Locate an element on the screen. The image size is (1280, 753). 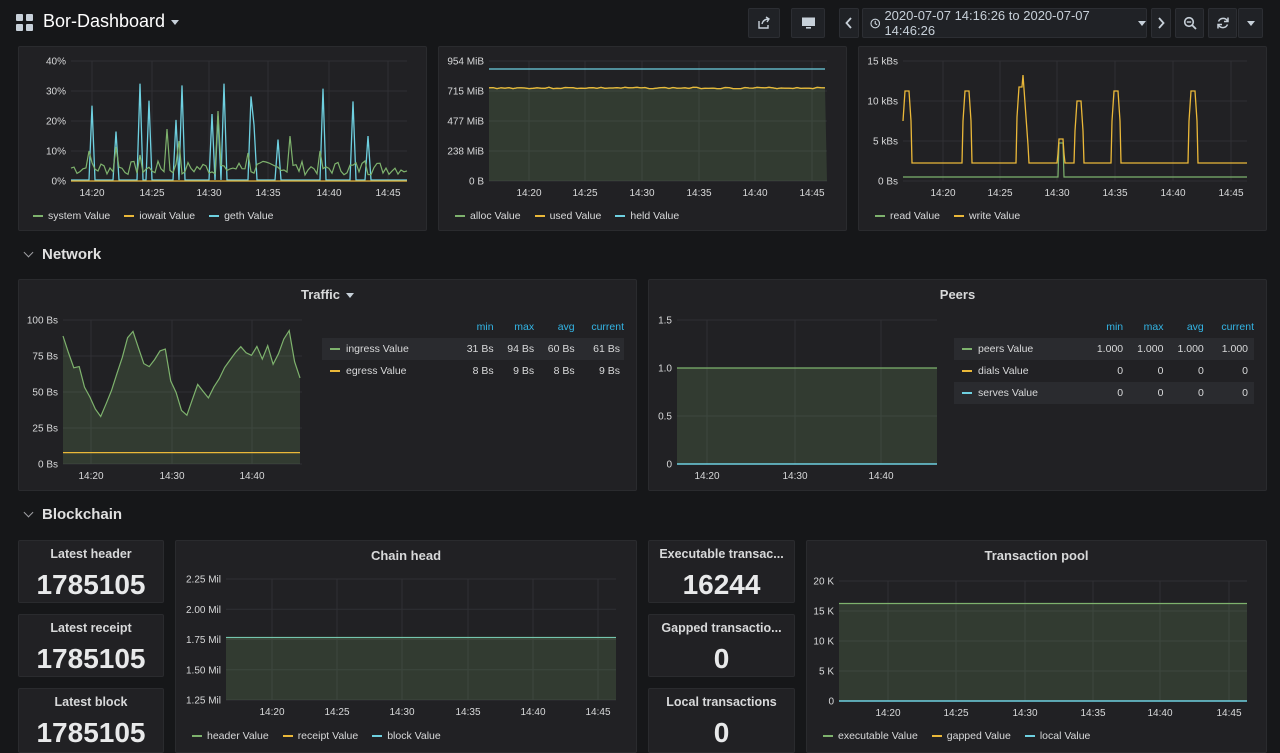
executable-transactions-stat: Executable transac... 16244 is located at coordinates (721, 571).